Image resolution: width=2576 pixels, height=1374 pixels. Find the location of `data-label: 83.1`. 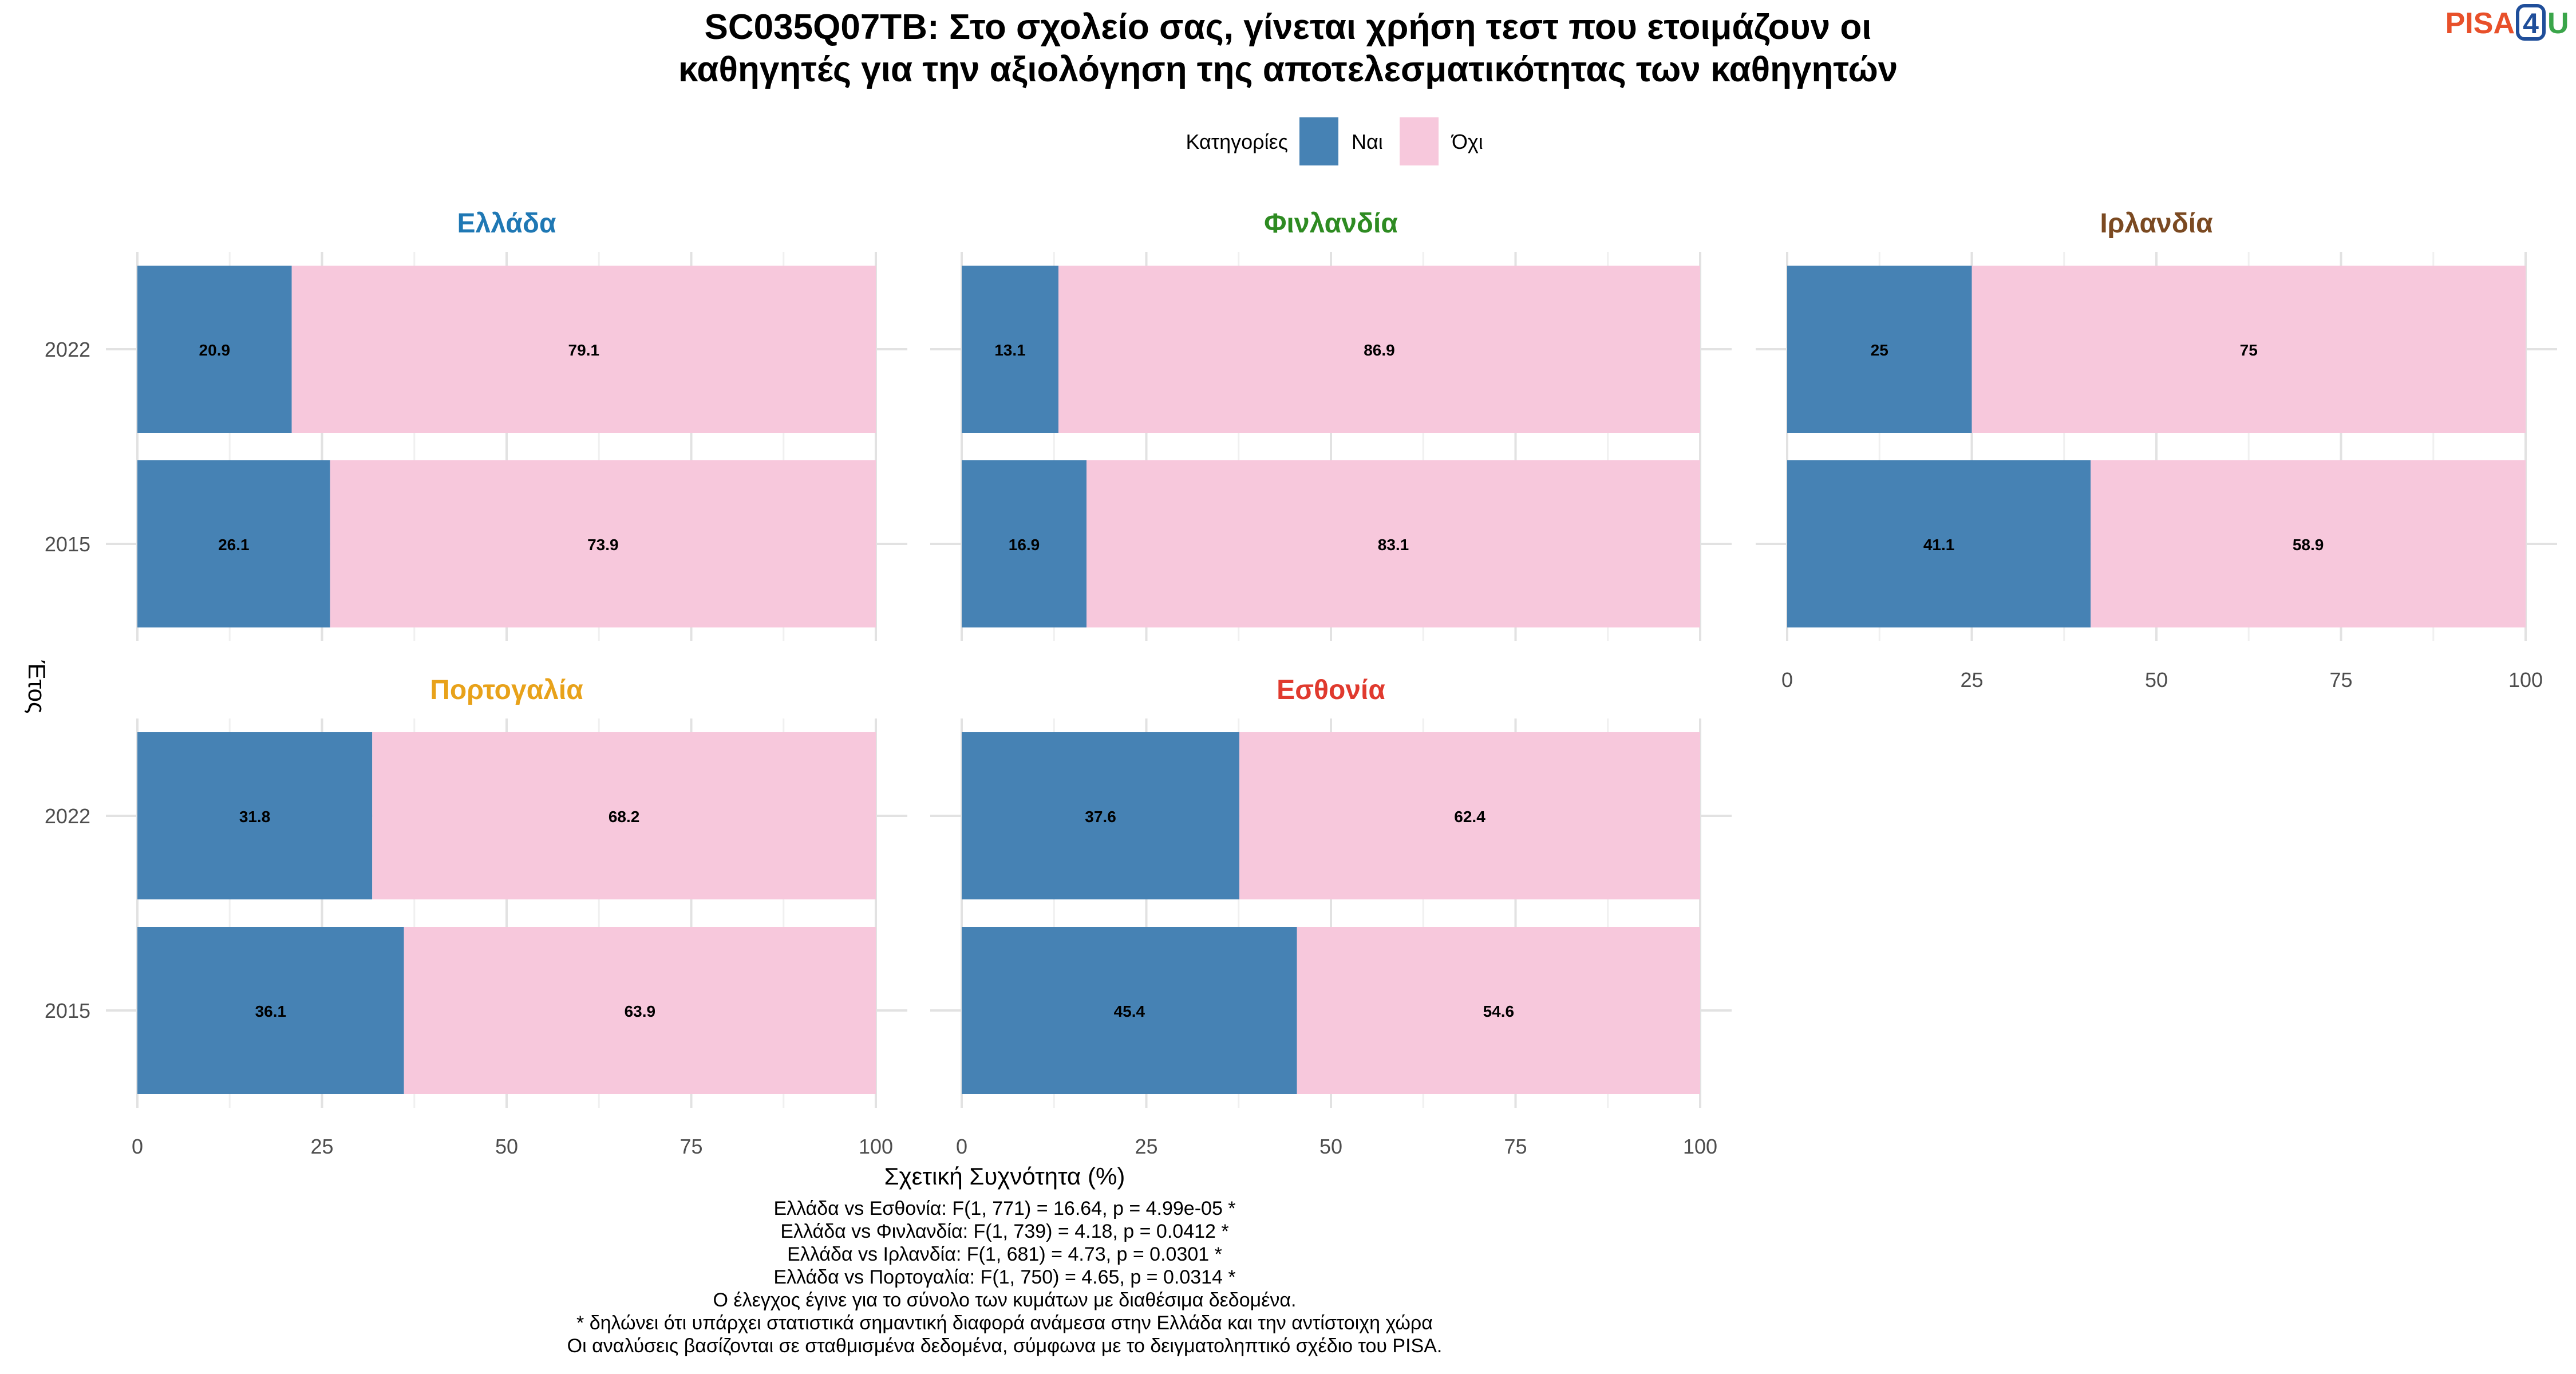

data-label: 83.1 is located at coordinates (1393, 545).